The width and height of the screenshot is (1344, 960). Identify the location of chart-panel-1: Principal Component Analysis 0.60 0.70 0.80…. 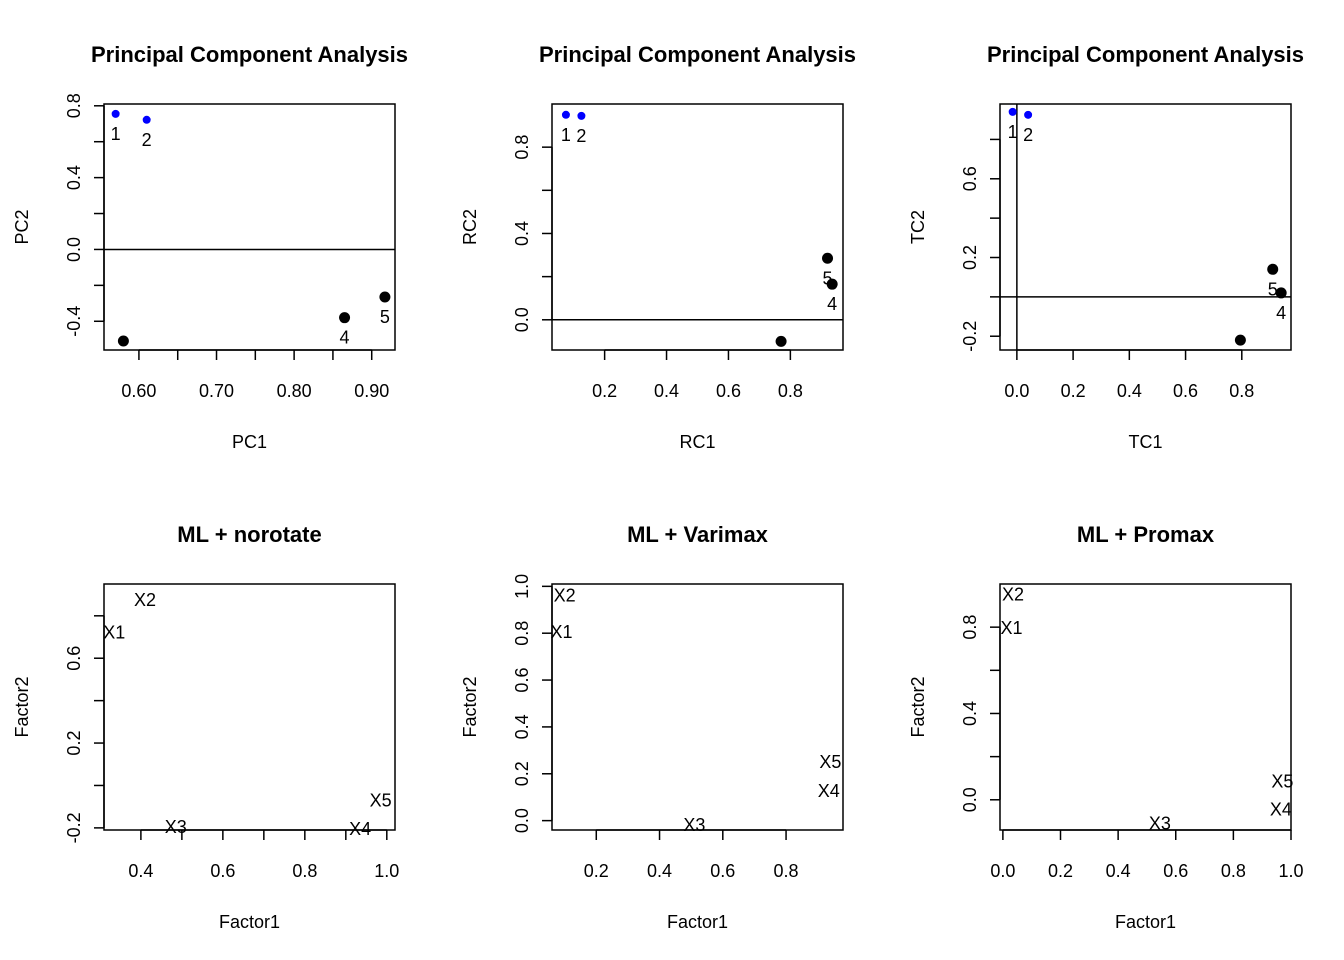
(210, 247).